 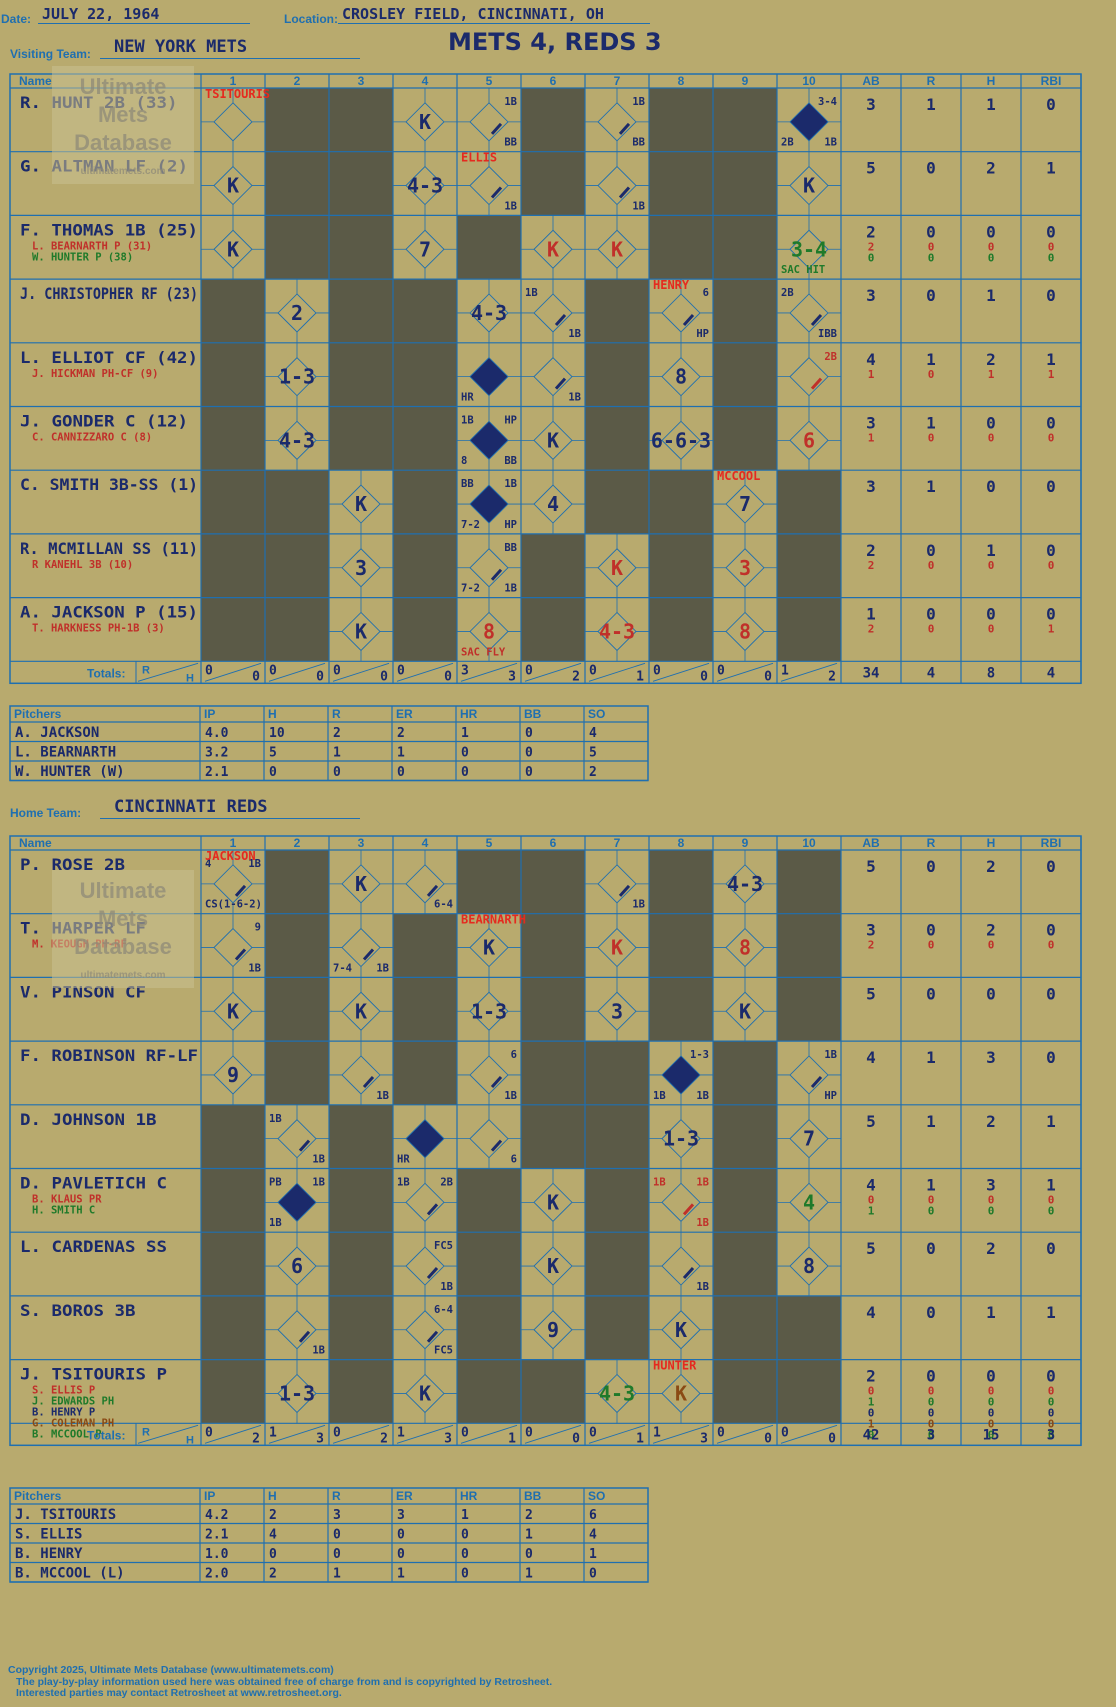 What do you see at coordinates (256, 676) in the screenshot?
I see `visitors-inning-hits: 0` at bounding box center [256, 676].